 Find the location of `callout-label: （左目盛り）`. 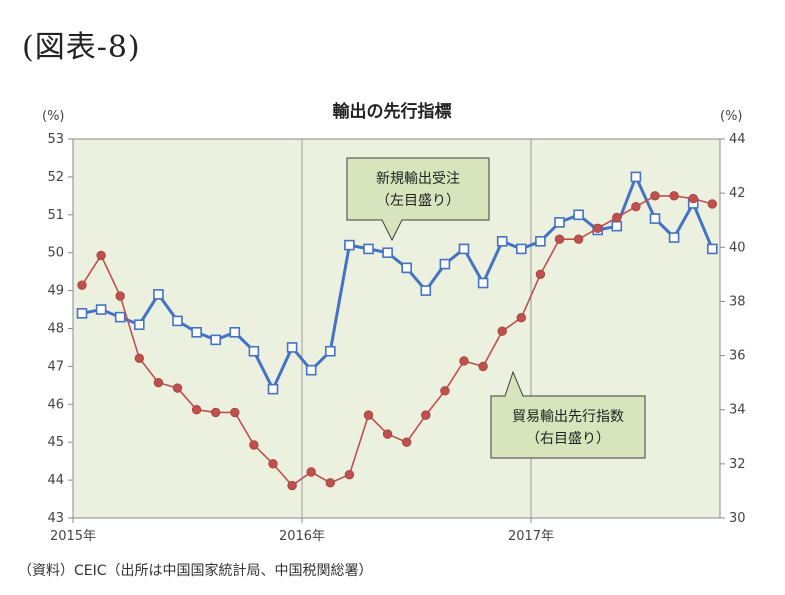

callout-label: （左目盛り） is located at coordinates (418, 201).